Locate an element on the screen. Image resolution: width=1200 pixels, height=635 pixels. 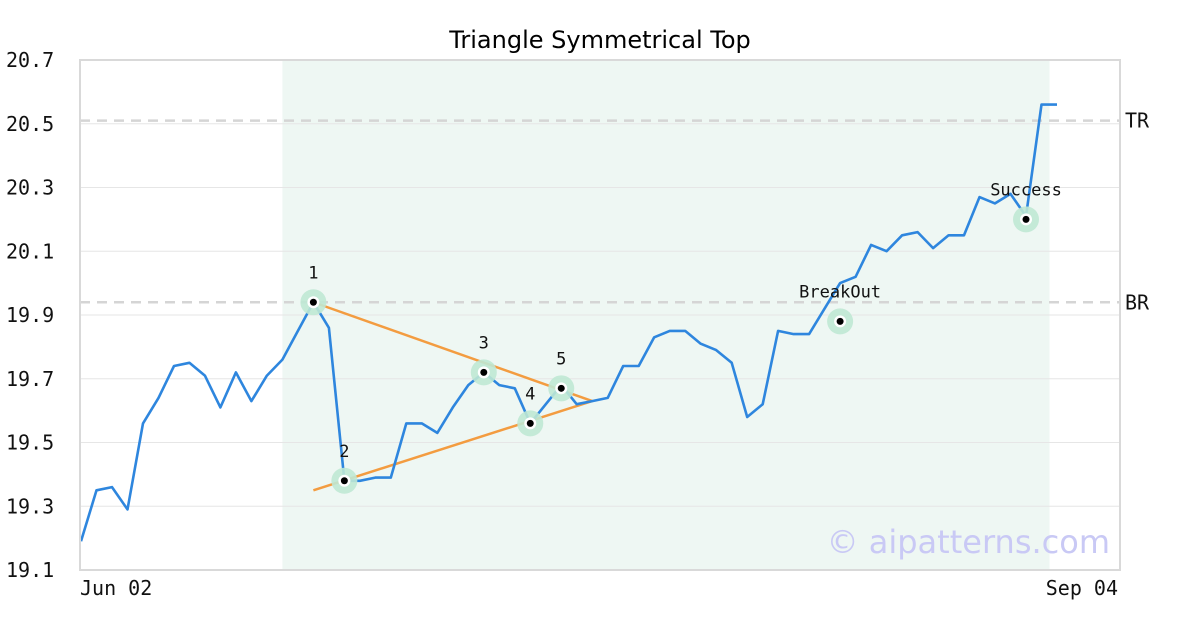
y-tick-label: 19.5 is located at coordinates (30, 443).